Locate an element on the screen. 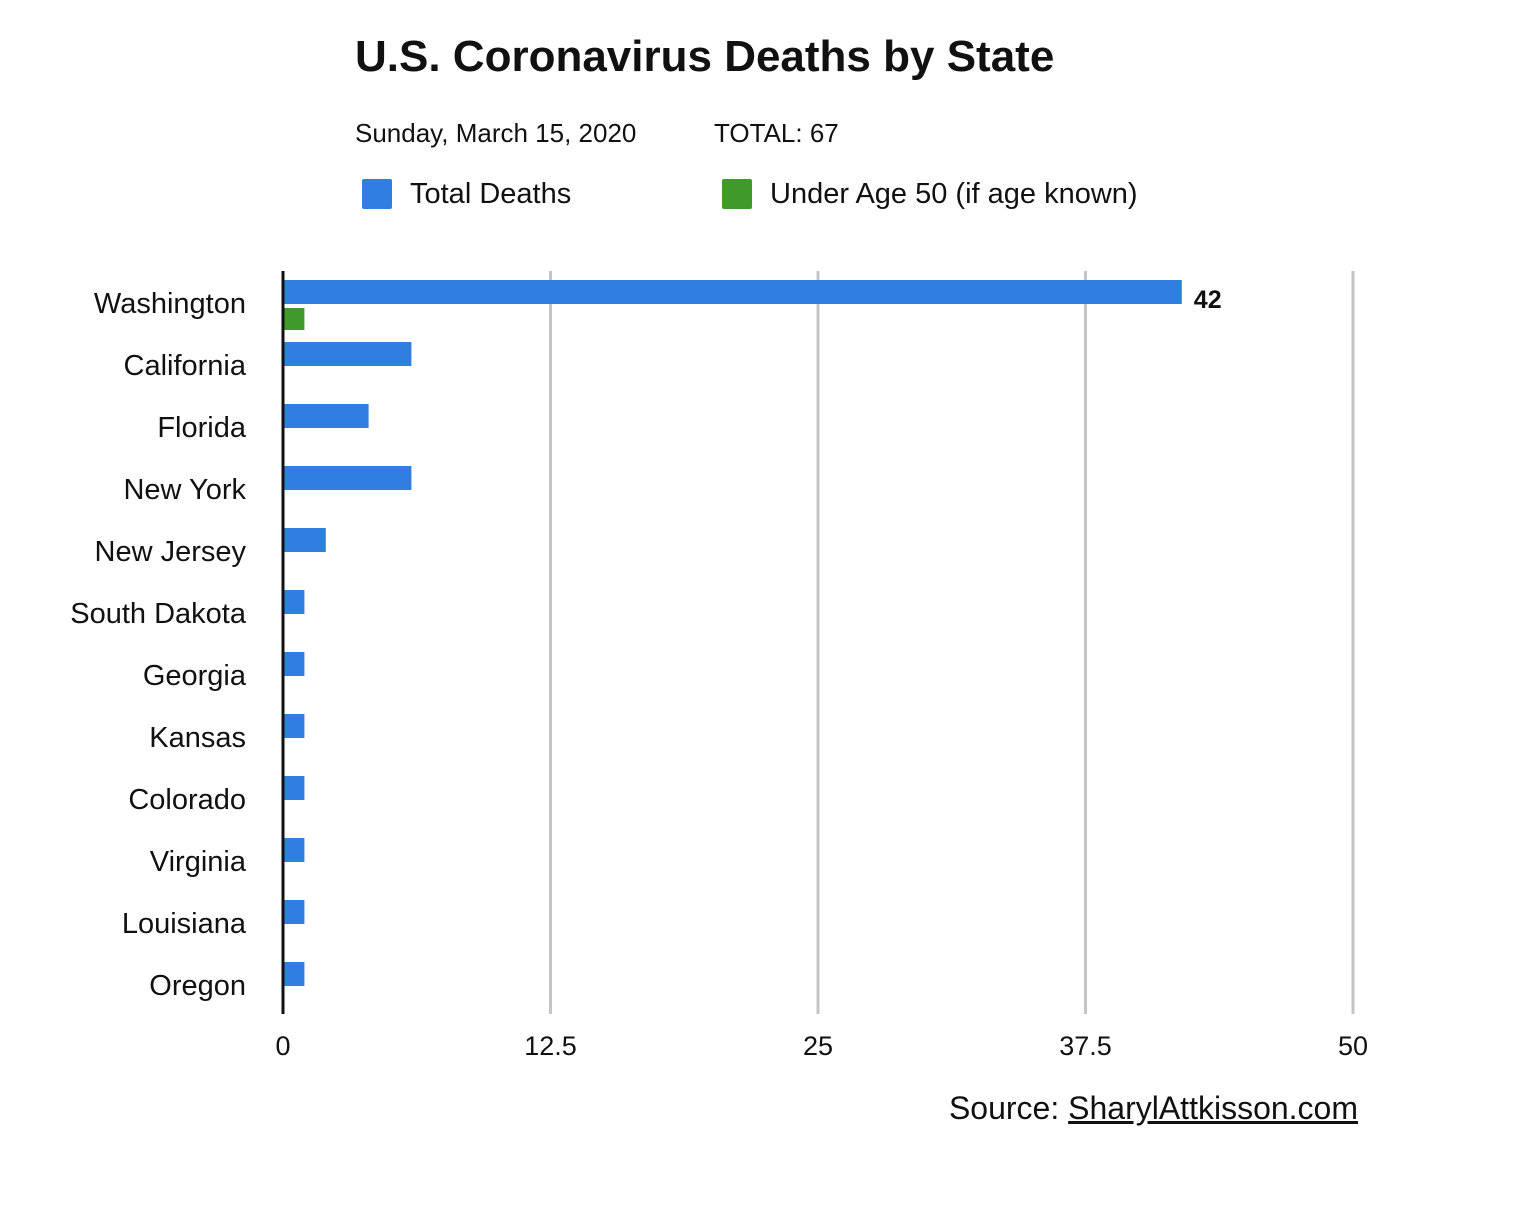 The width and height of the screenshot is (1520, 1208). legend-item-under-50: Under Age 50 (if age known) is located at coordinates (930, 194).